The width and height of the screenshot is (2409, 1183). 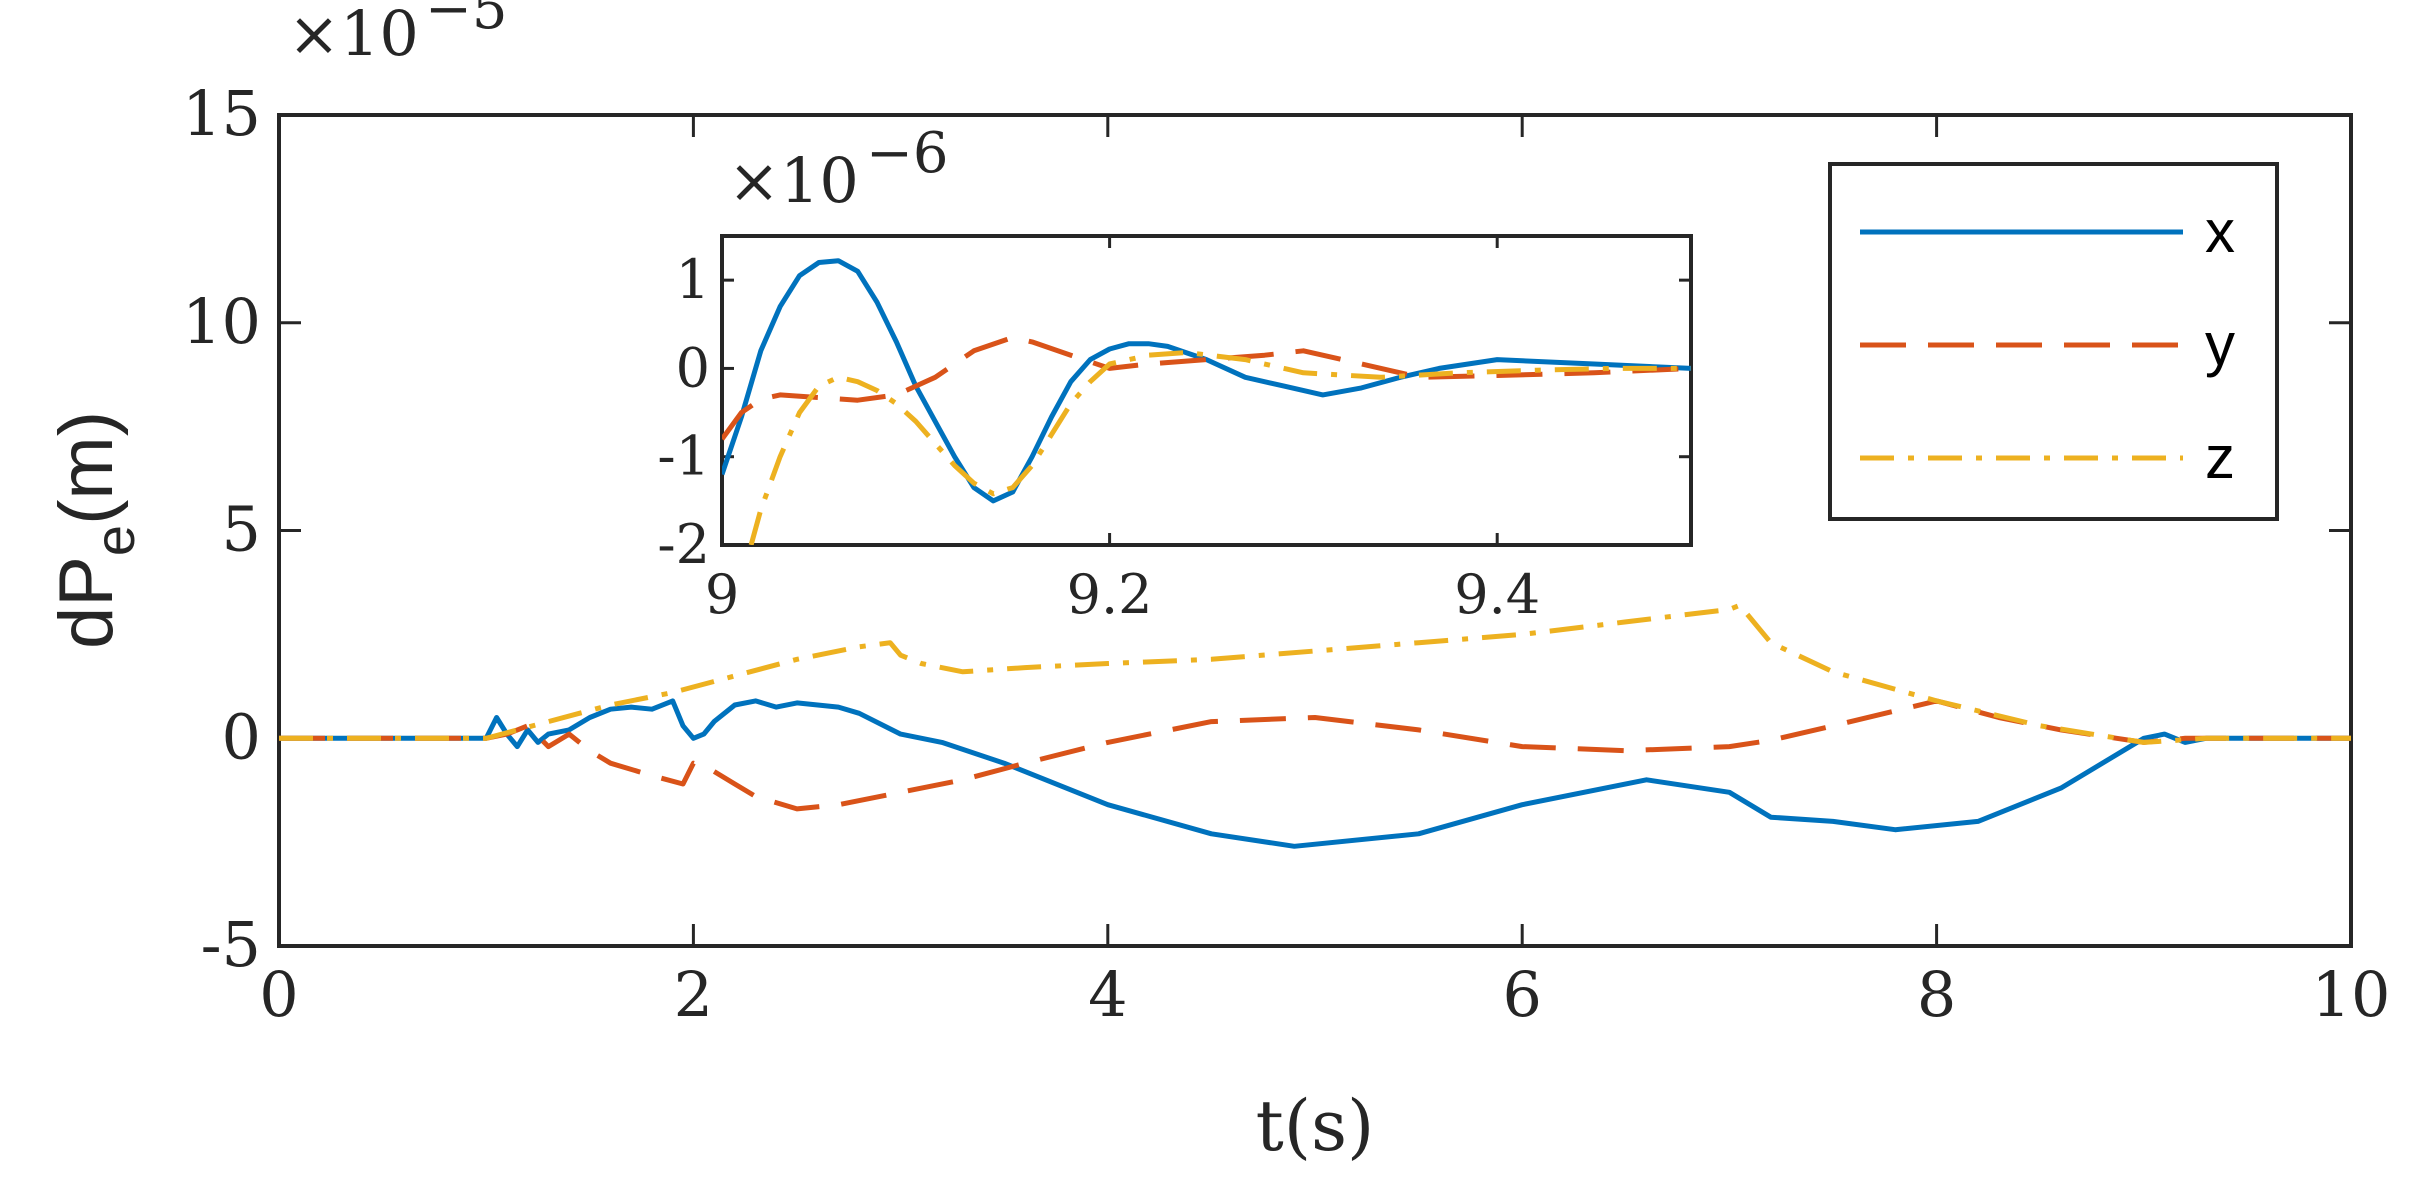 I want to click on x-tick-label: 9.4, so click(x=1497, y=594).